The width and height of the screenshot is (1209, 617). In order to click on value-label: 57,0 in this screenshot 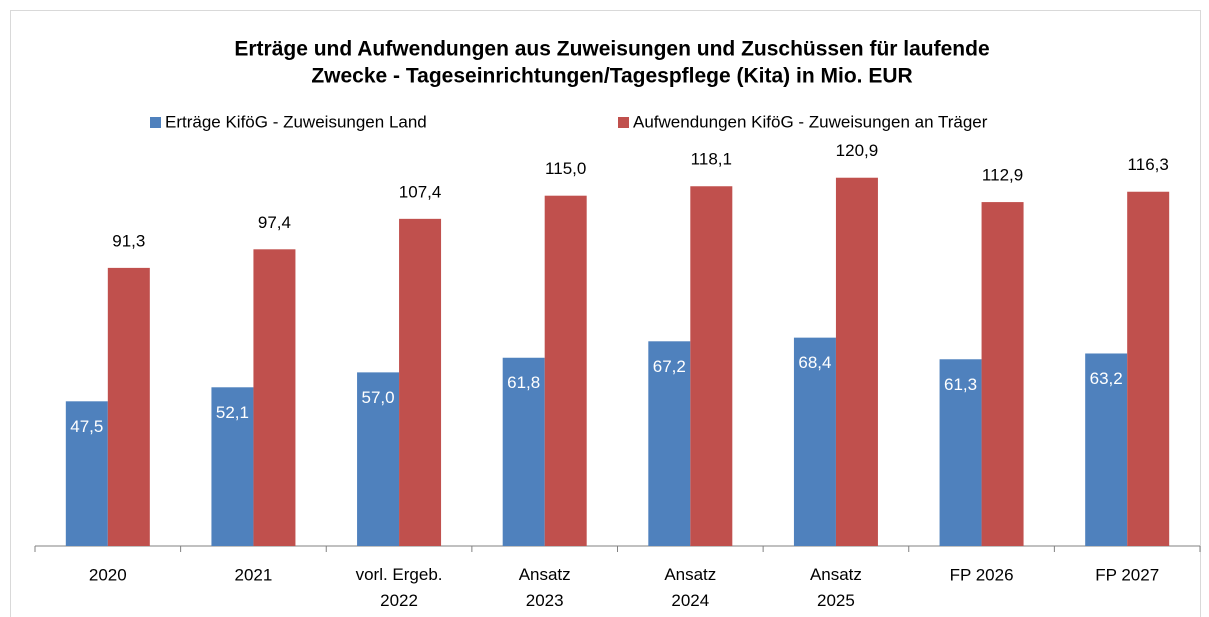, I will do `click(378, 397)`.